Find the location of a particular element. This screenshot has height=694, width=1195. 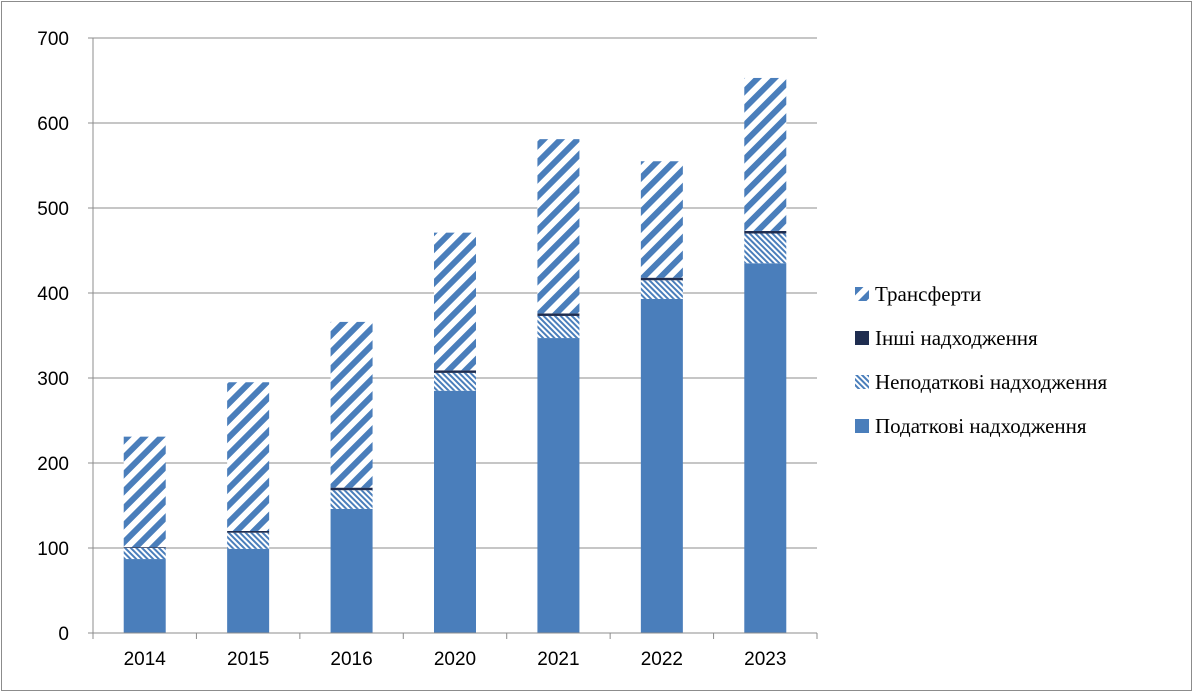

legend-label-other: Інші надходження is located at coordinates (956, 337).